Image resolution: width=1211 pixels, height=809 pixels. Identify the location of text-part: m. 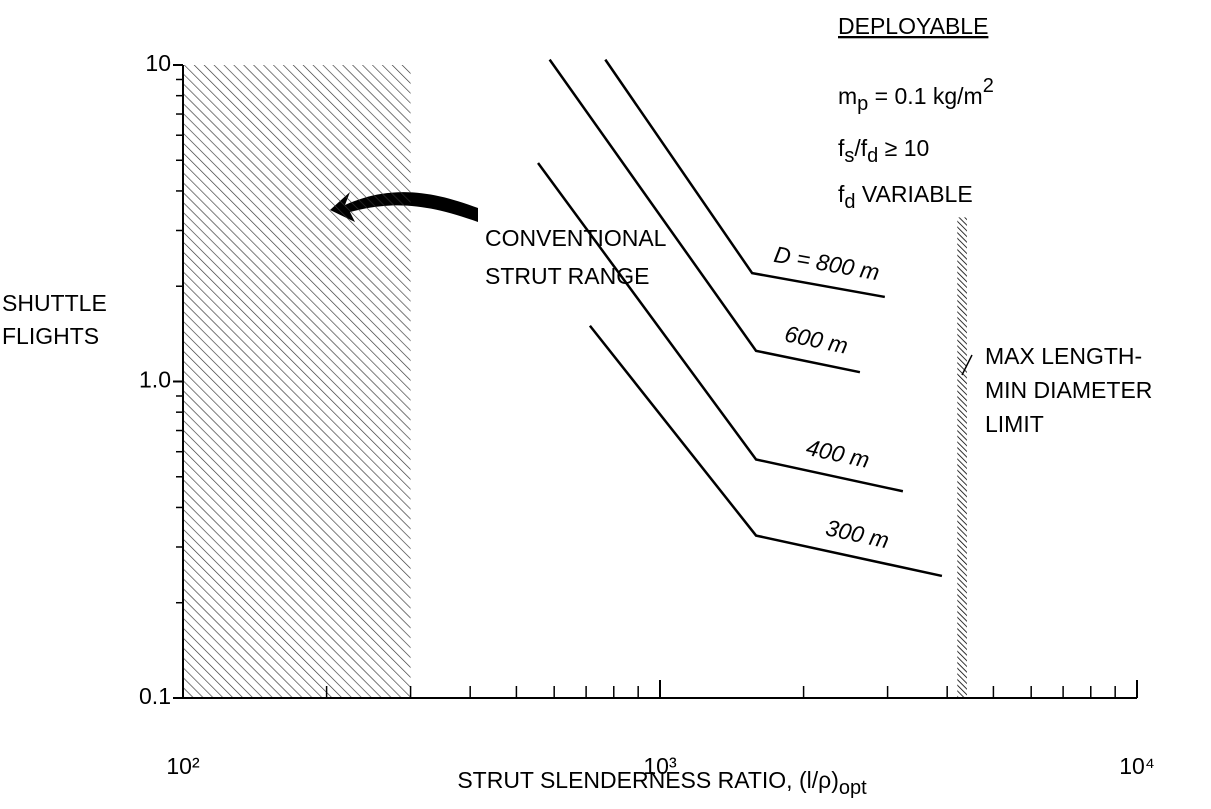
(847, 96).